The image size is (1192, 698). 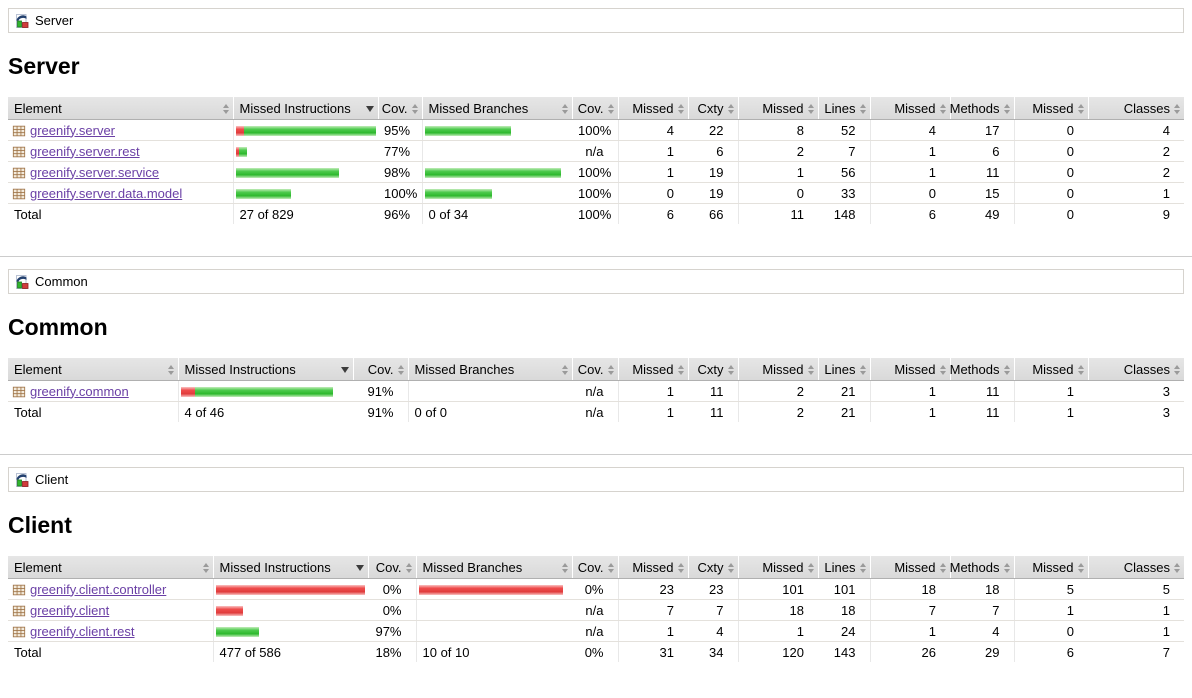 I want to click on total-instruction-coverage: 18%, so click(x=392, y=651).